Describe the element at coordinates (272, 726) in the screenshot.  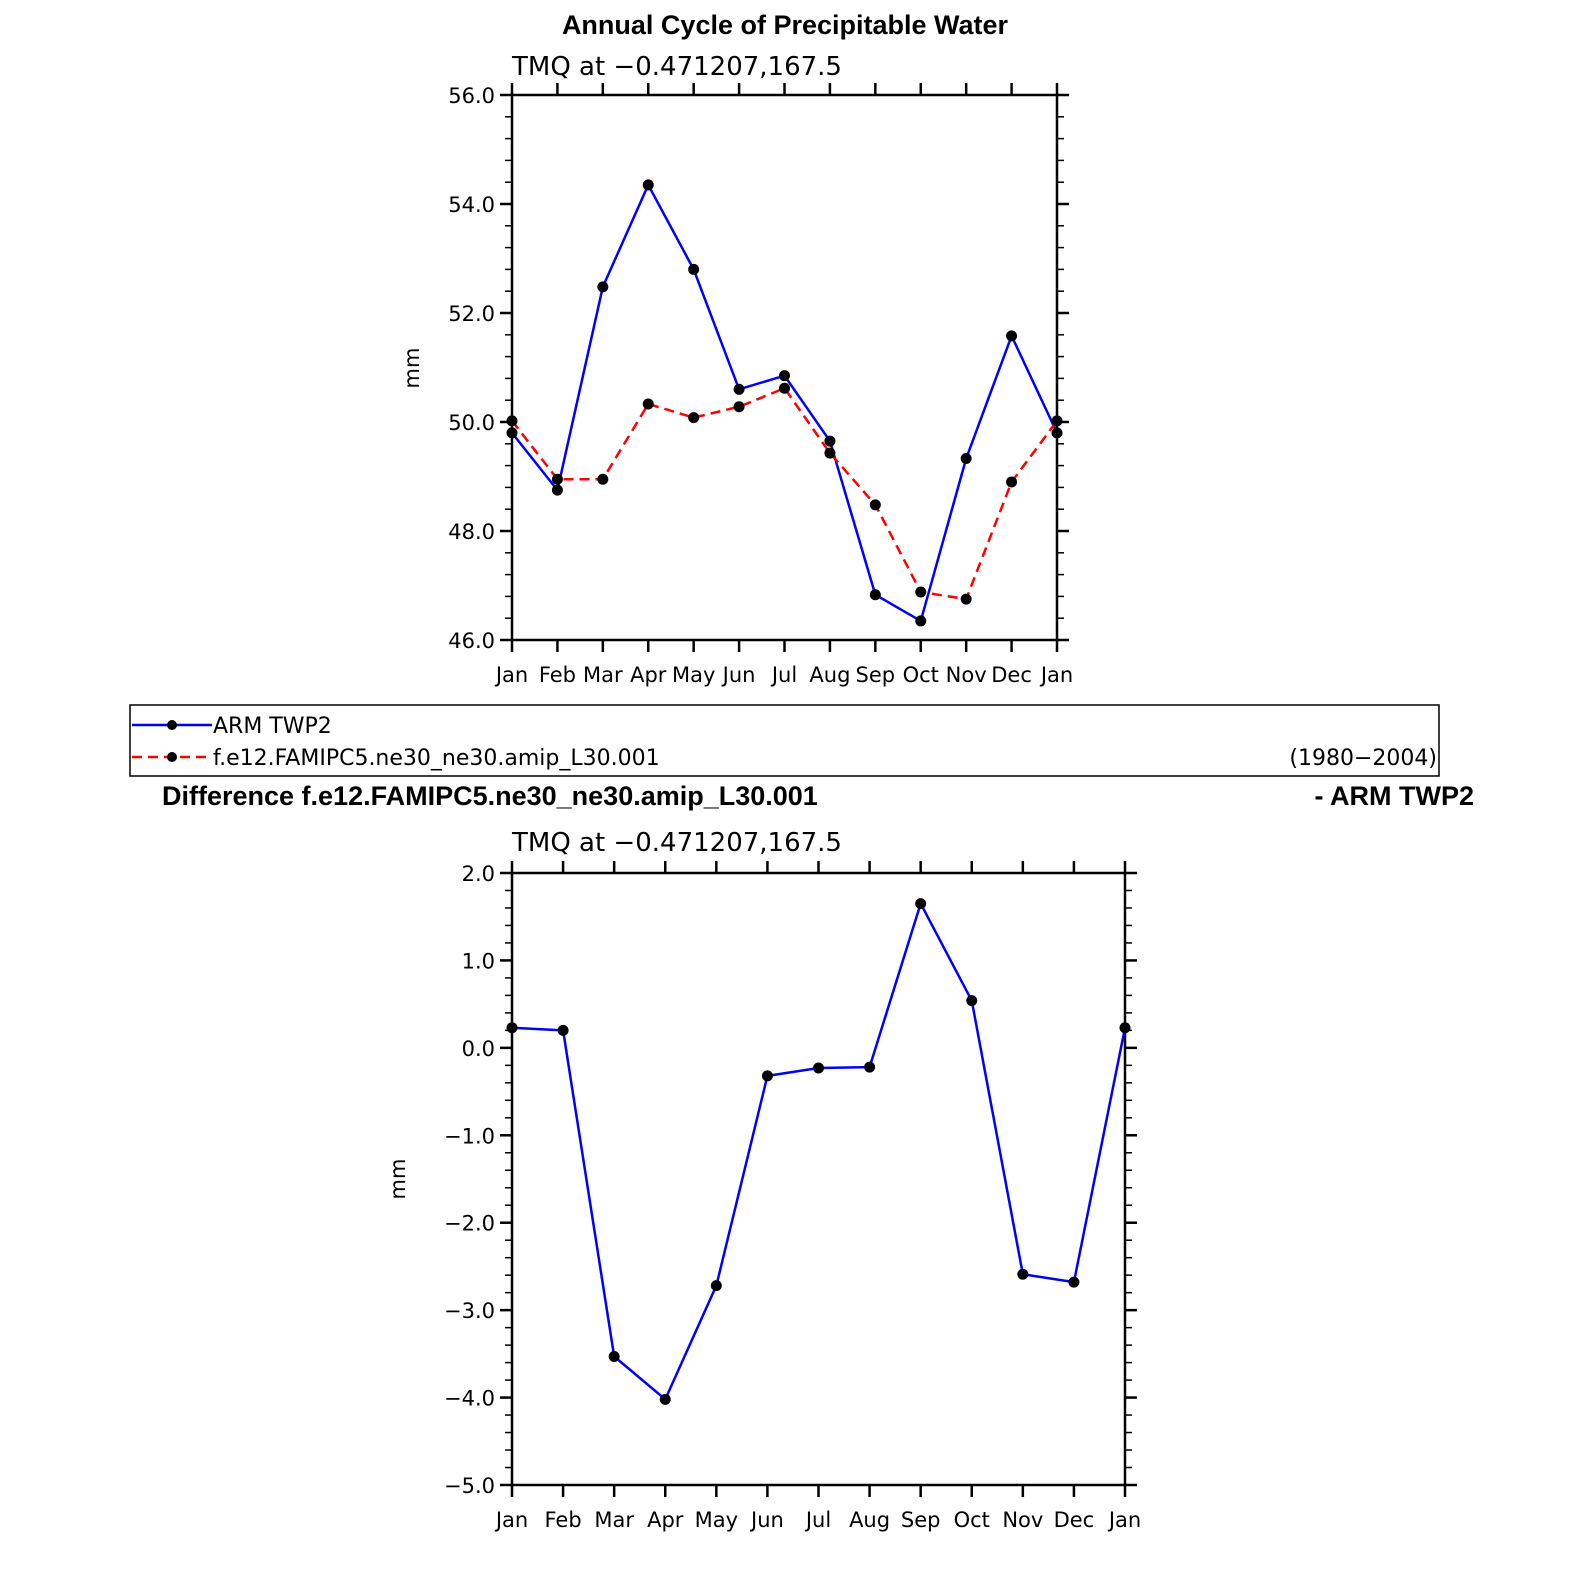
I see `legend-label-arm: ARM TWP2` at that location.